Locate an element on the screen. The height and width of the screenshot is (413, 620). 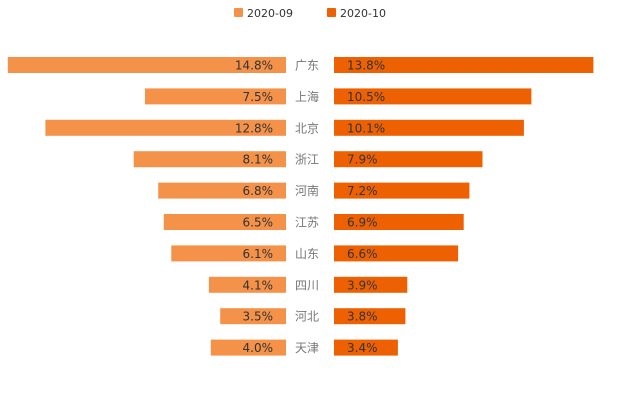
data-label-2020-09-4: 6.8% is located at coordinates (258, 191).